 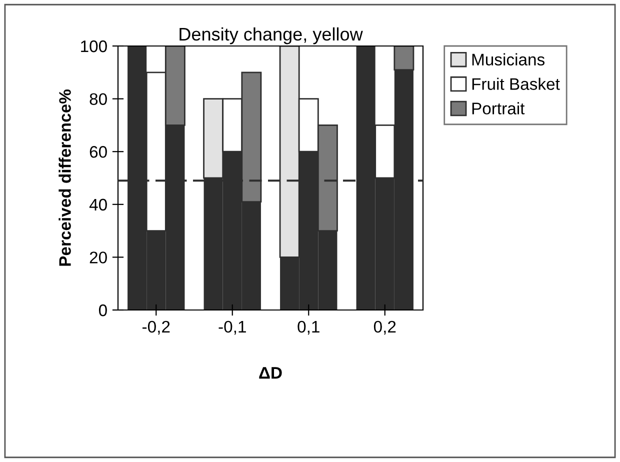 What do you see at coordinates (98, 99) in the screenshot?
I see `y-tick-label: 80` at bounding box center [98, 99].